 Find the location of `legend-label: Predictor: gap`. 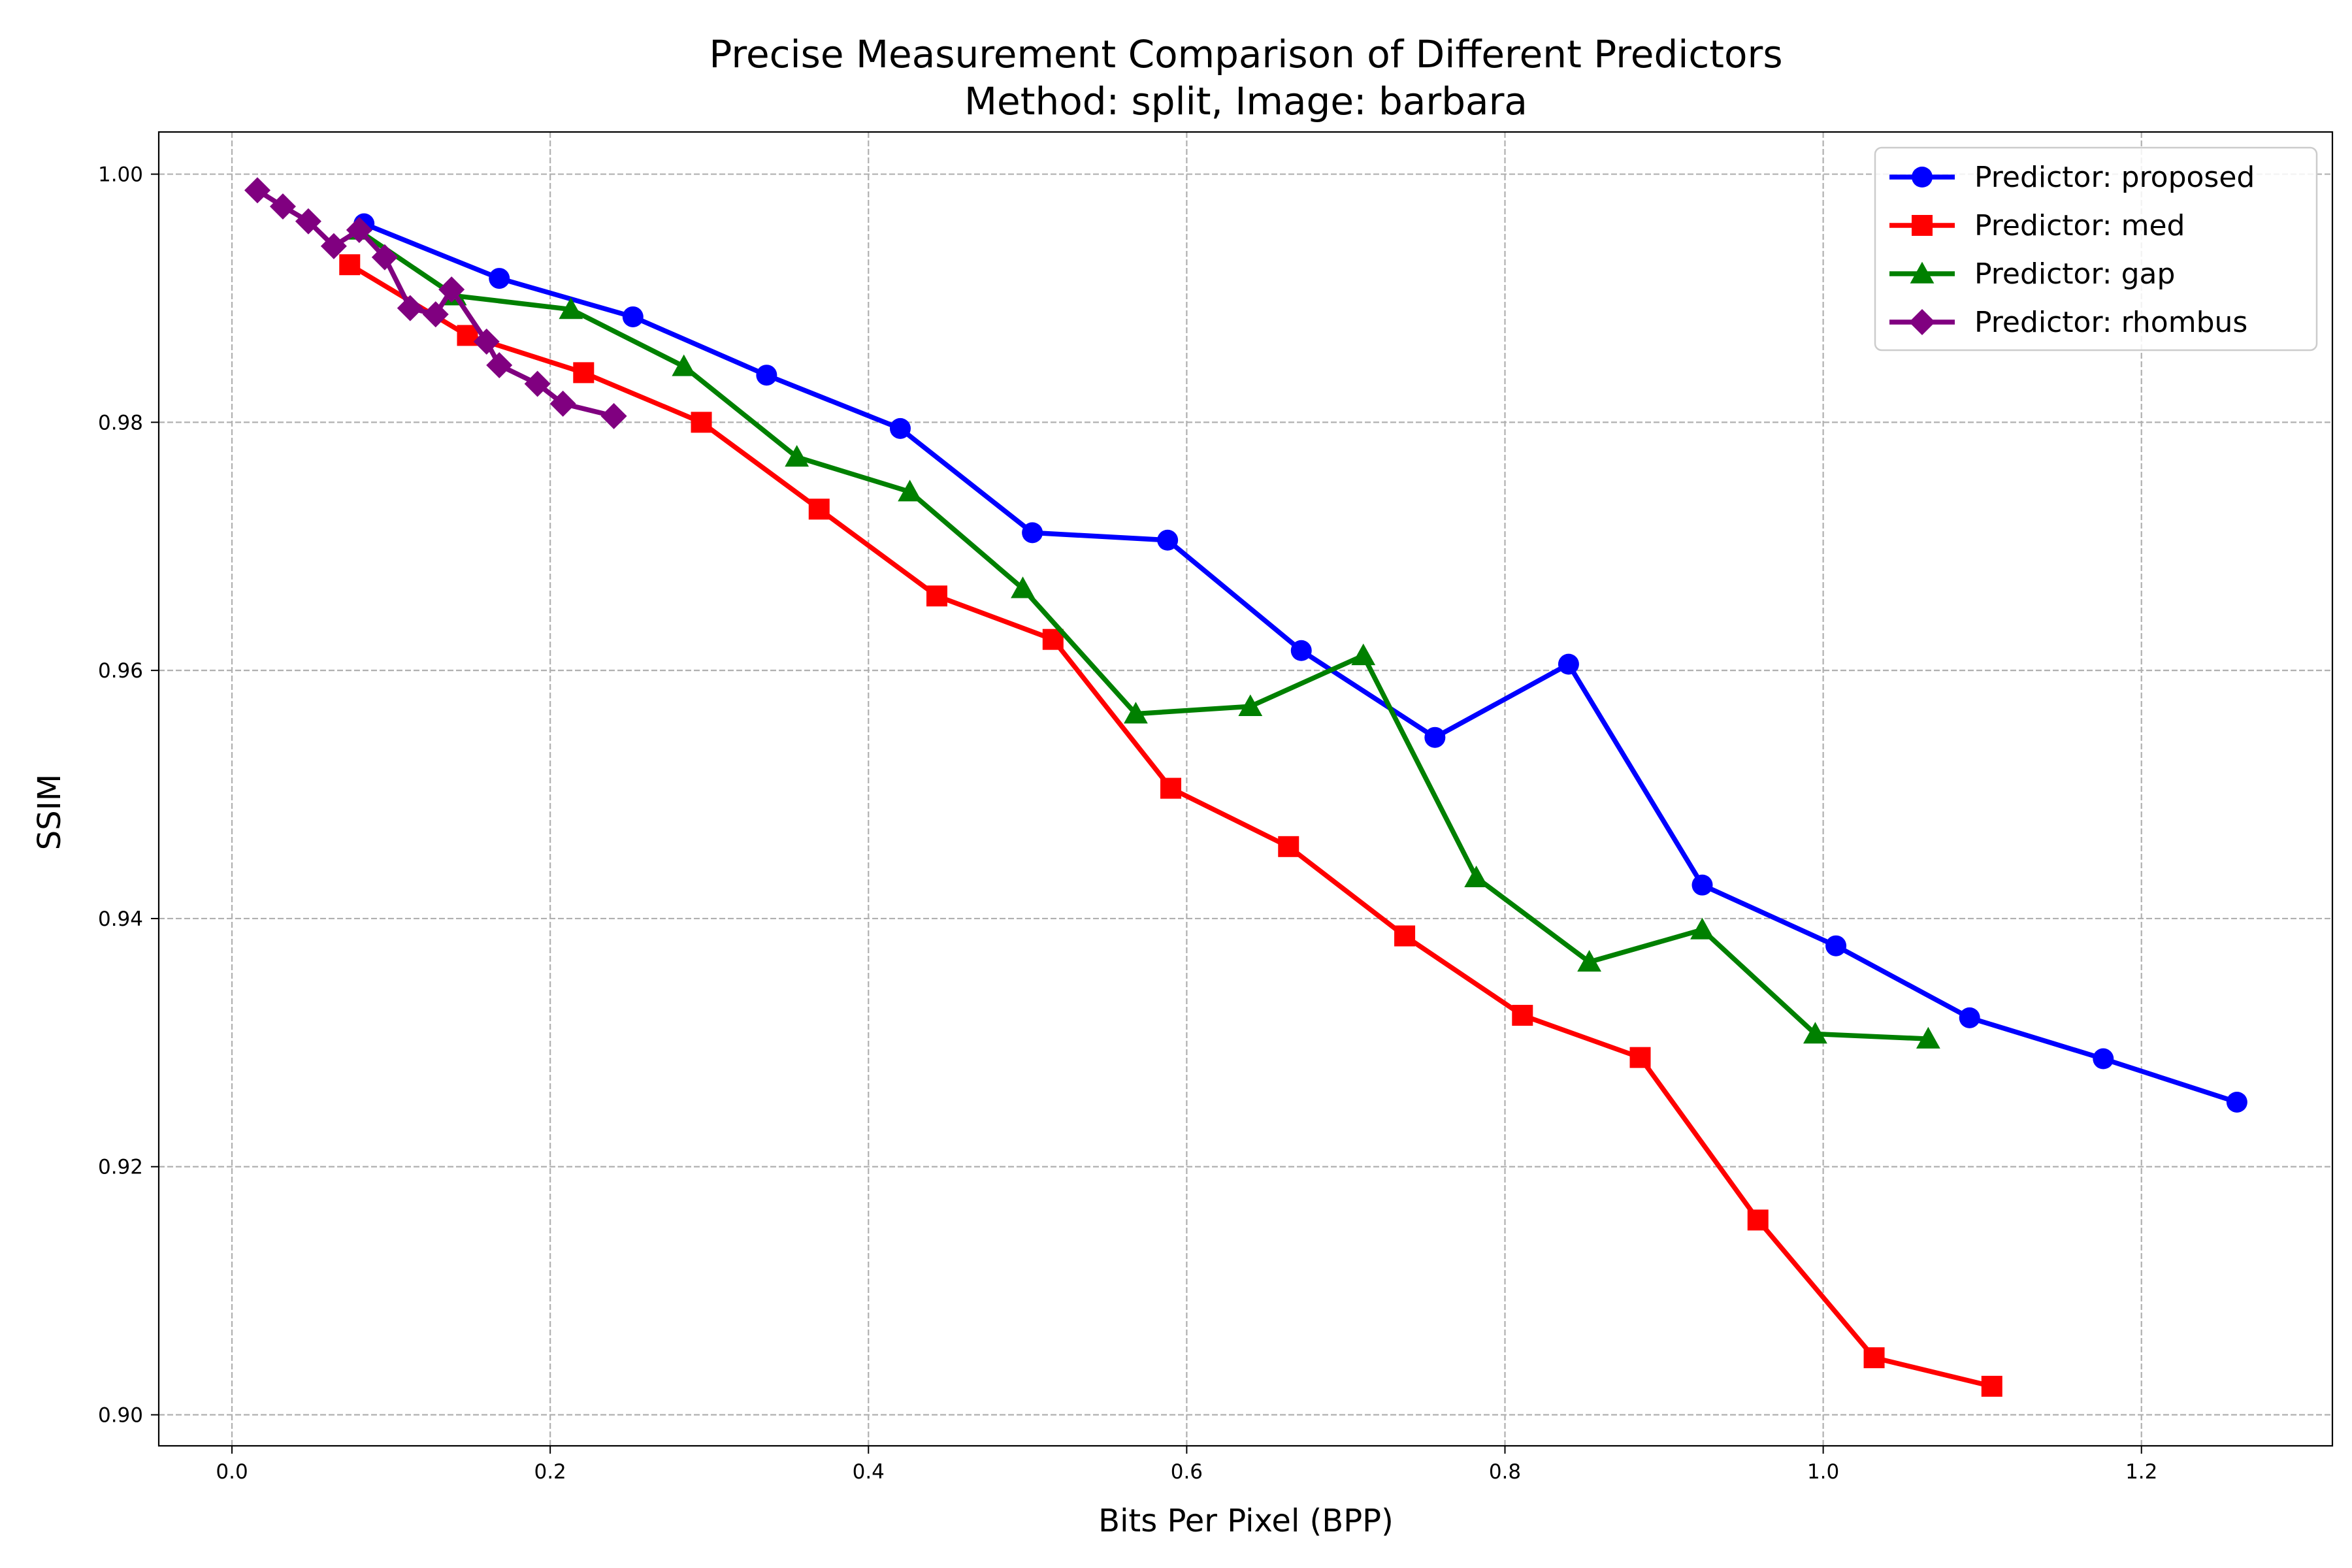

legend-label: Predictor: gap is located at coordinates (2074, 274).